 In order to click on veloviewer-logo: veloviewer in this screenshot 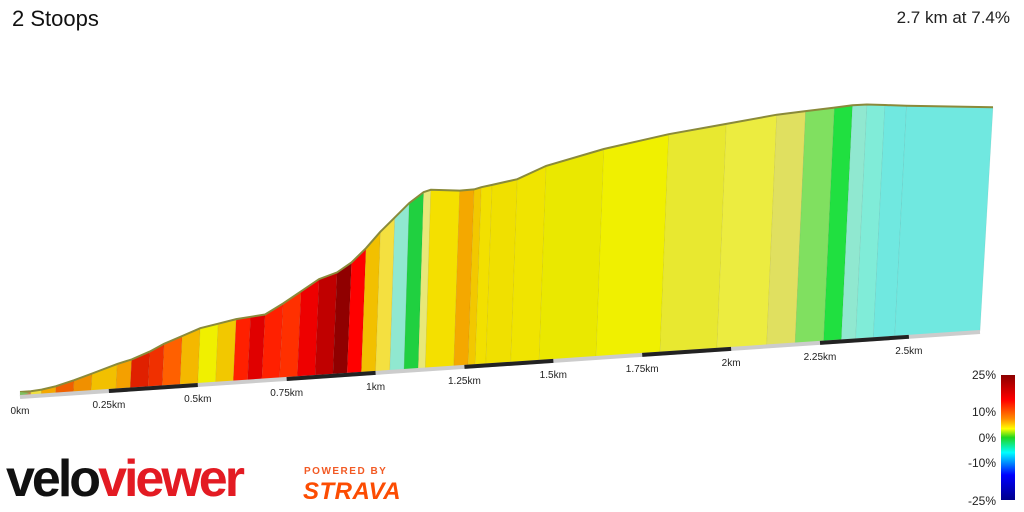, I will do `click(127, 479)`.